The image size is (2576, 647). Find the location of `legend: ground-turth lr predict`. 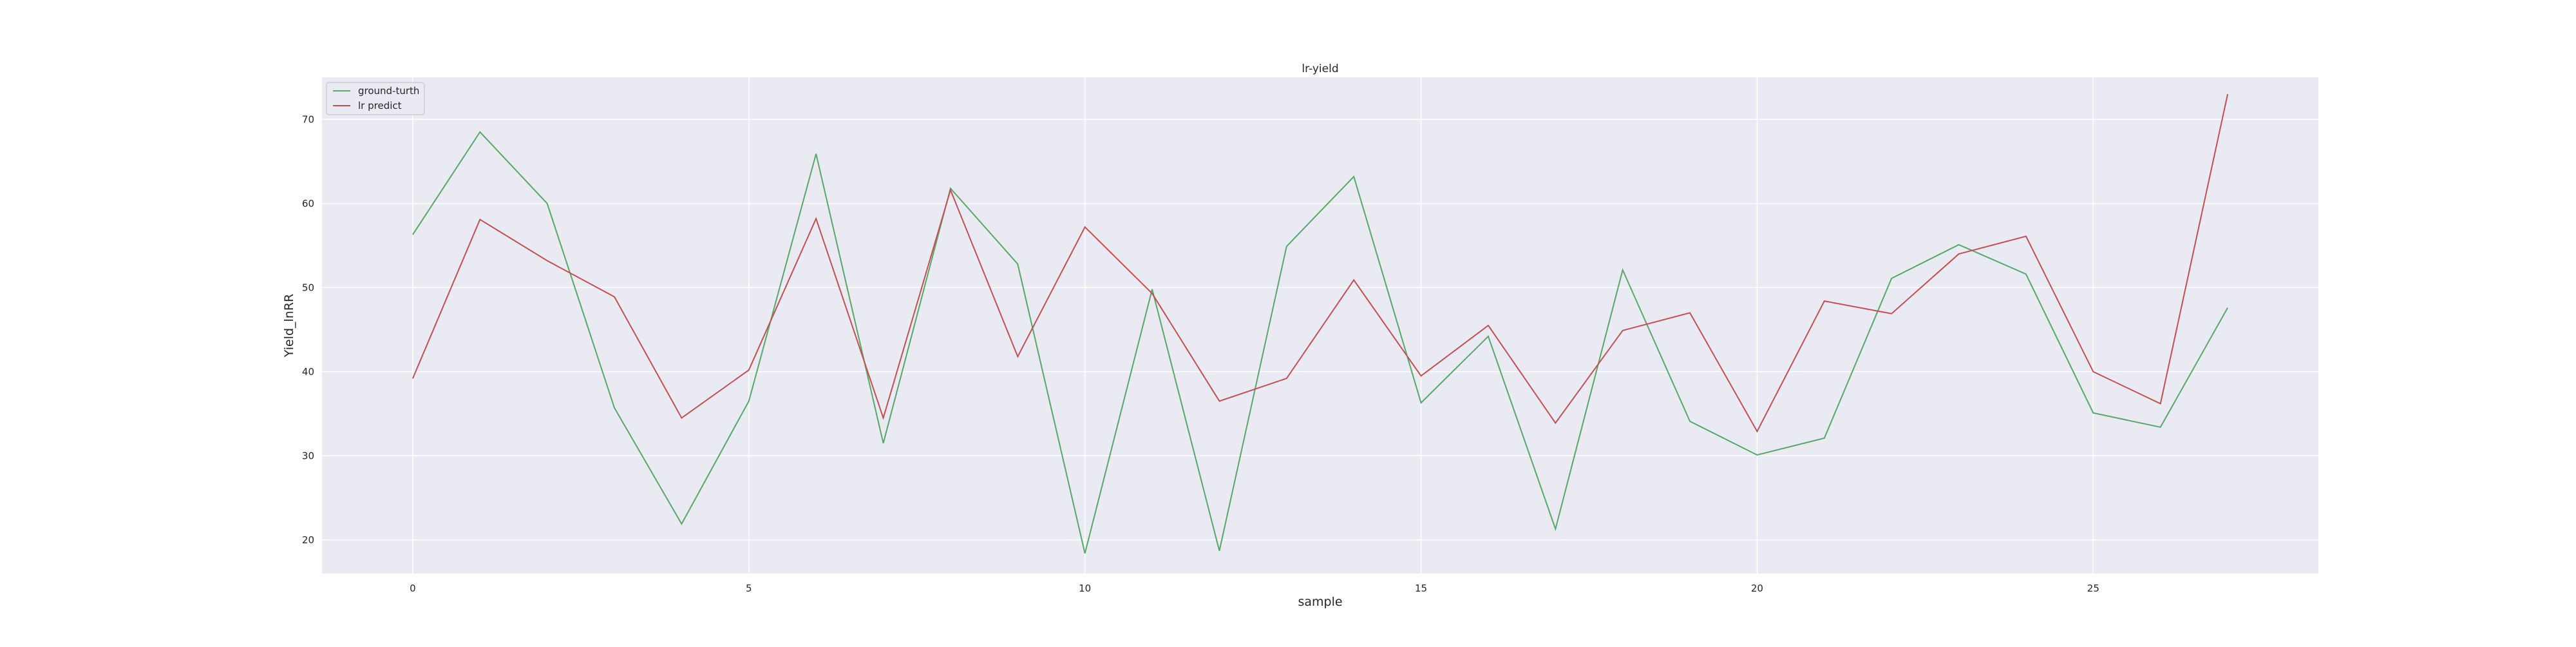

legend: ground-turth lr predict is located at coordinates (375, 98).